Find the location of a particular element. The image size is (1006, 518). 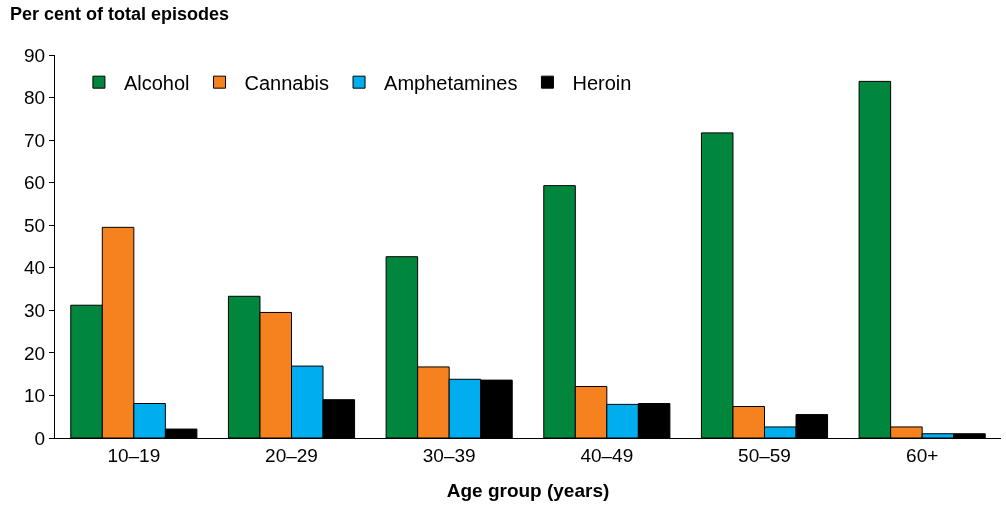

legend-label: Alcohol is located at coordinates (156, 82).